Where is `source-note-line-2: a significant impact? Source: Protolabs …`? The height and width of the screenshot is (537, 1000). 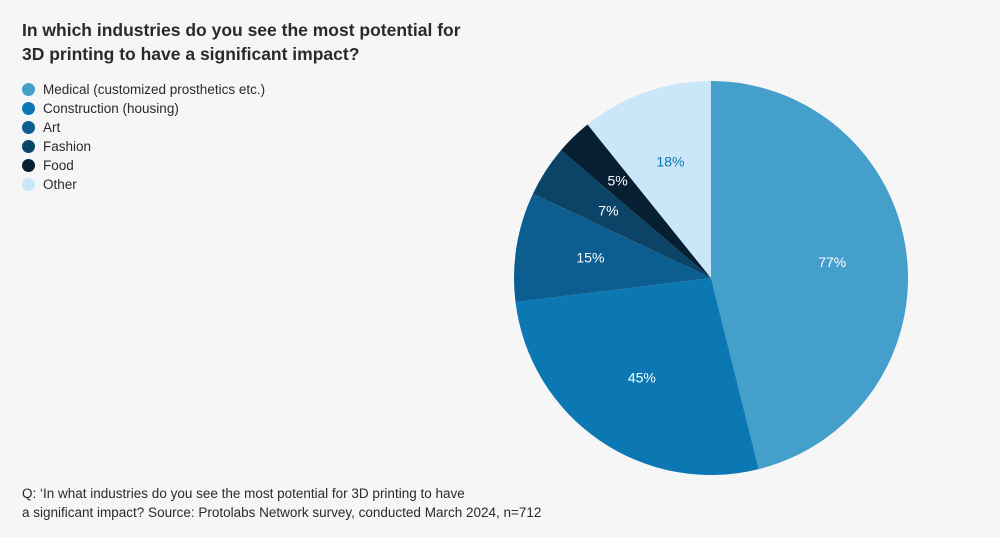
source-note-line-2: a significant impact? Source: Protolabs … is located at coordinates (282, 512).